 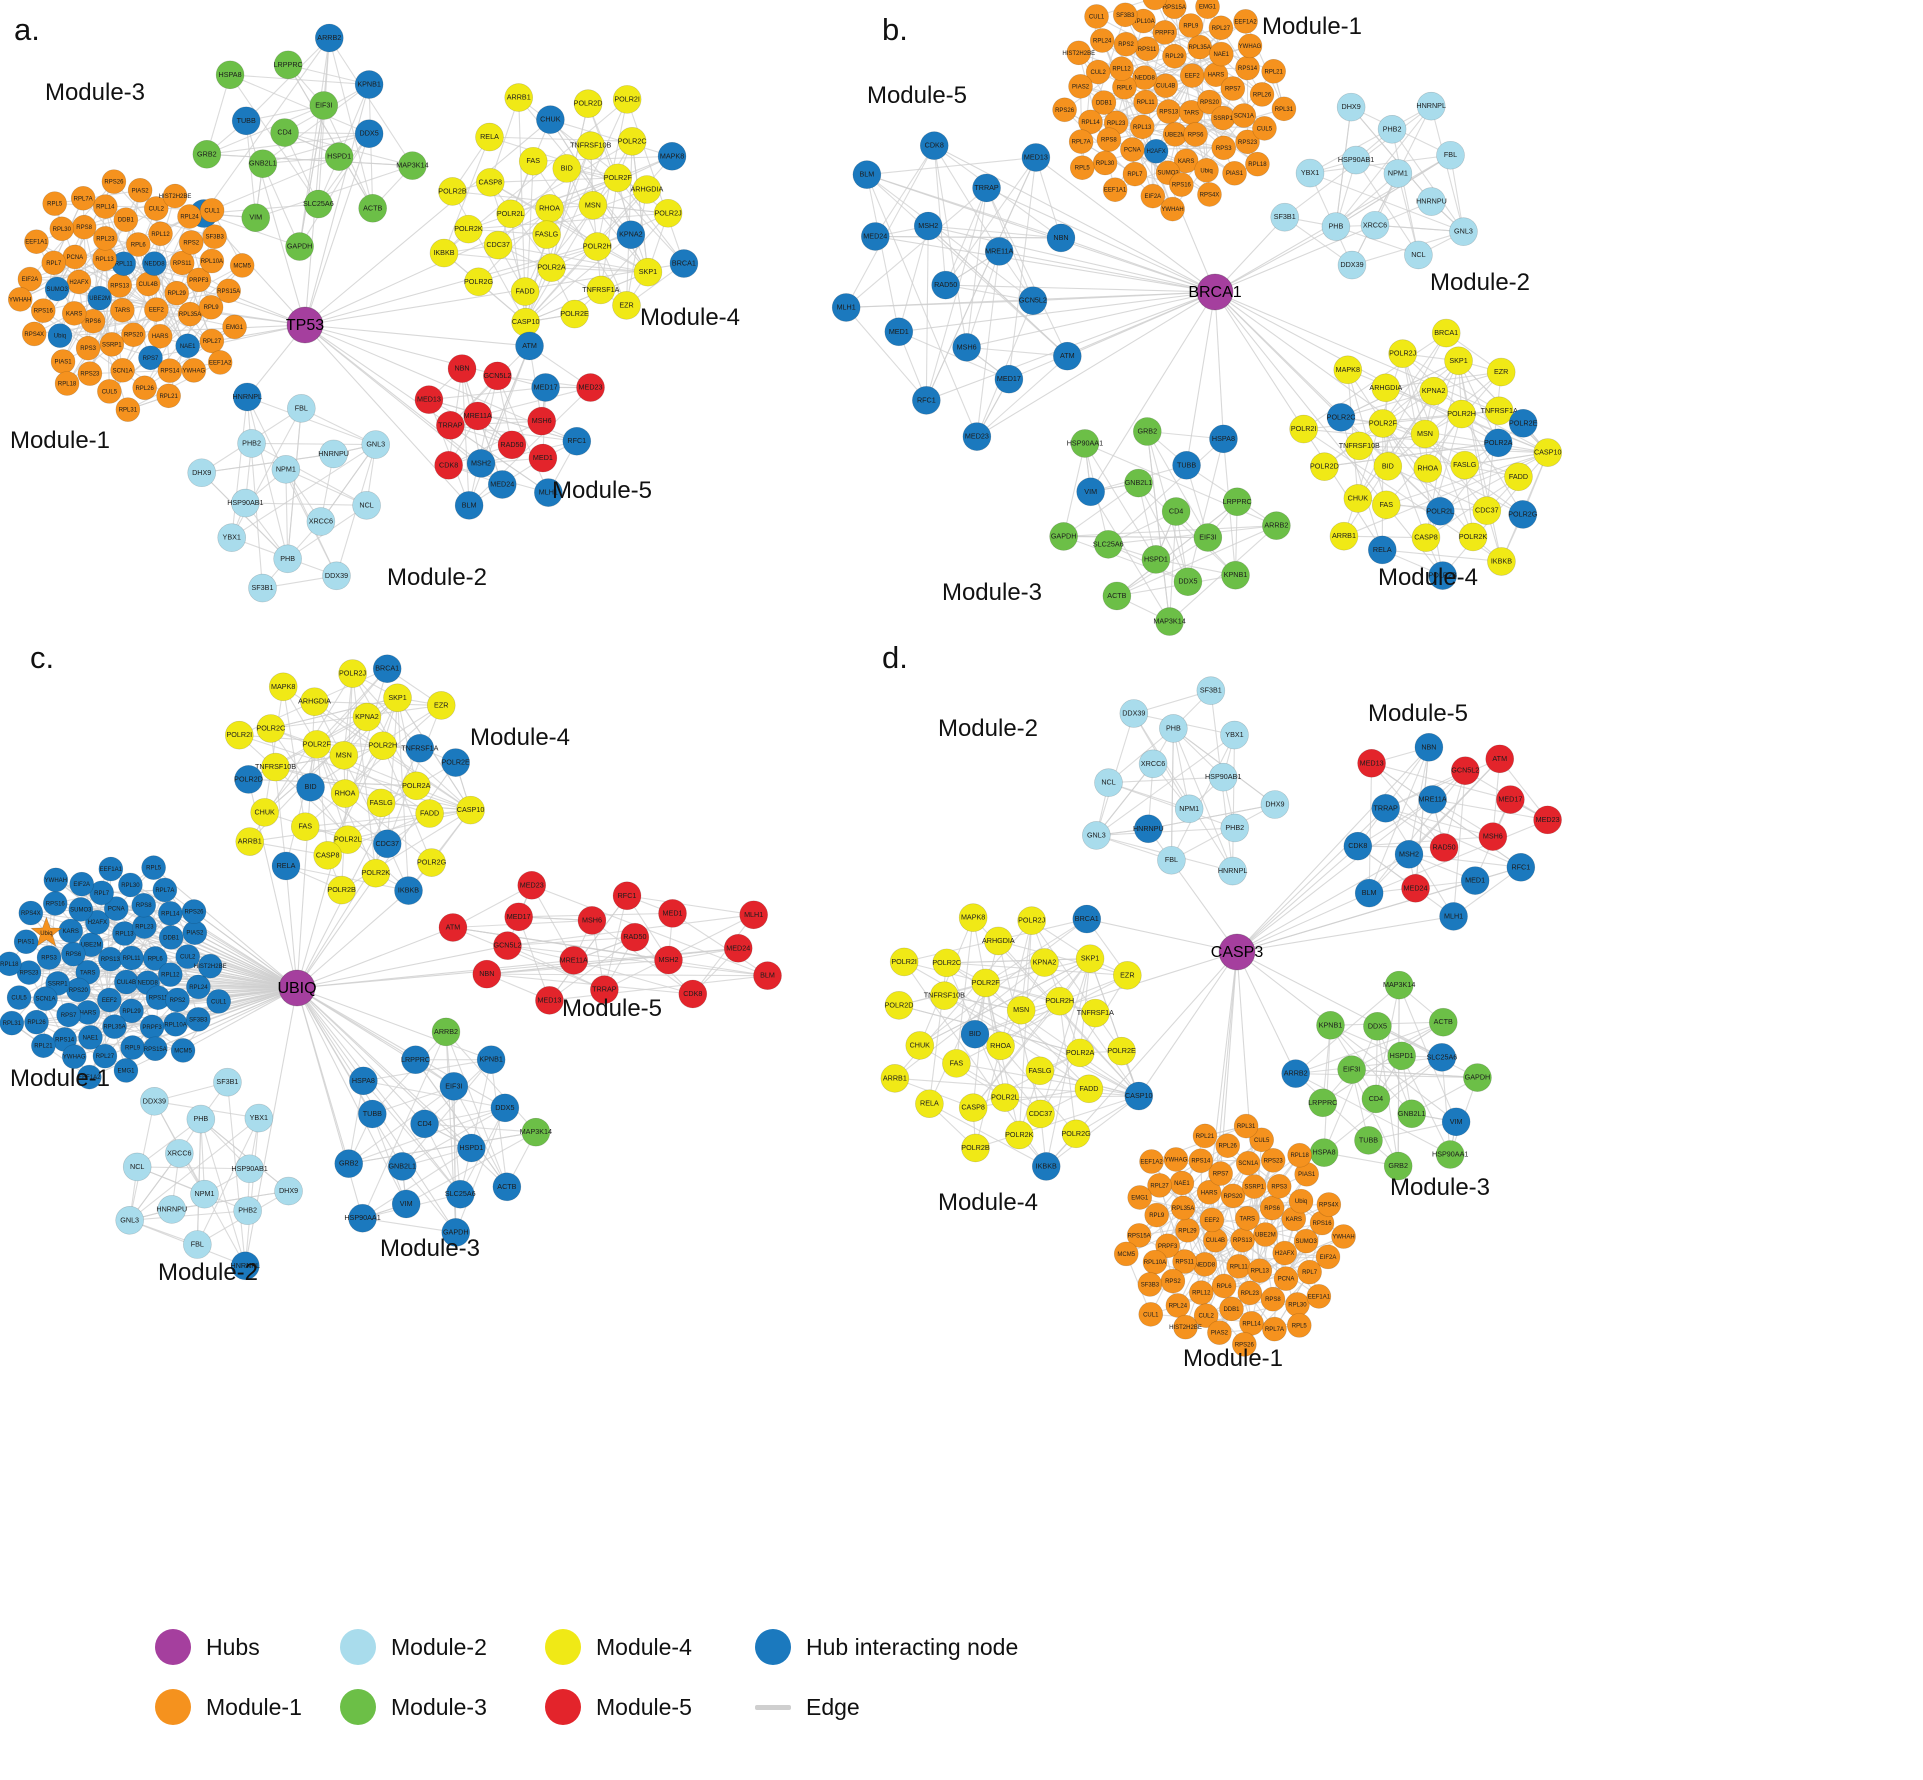 I want to click on node-label: CUL5, so click(x=1262, y=1141).